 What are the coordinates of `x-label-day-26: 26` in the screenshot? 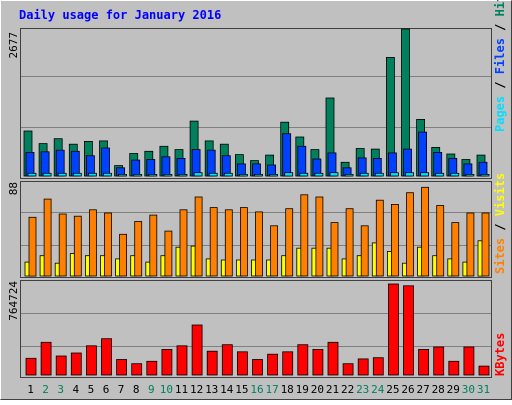 It's located at (407, 389).